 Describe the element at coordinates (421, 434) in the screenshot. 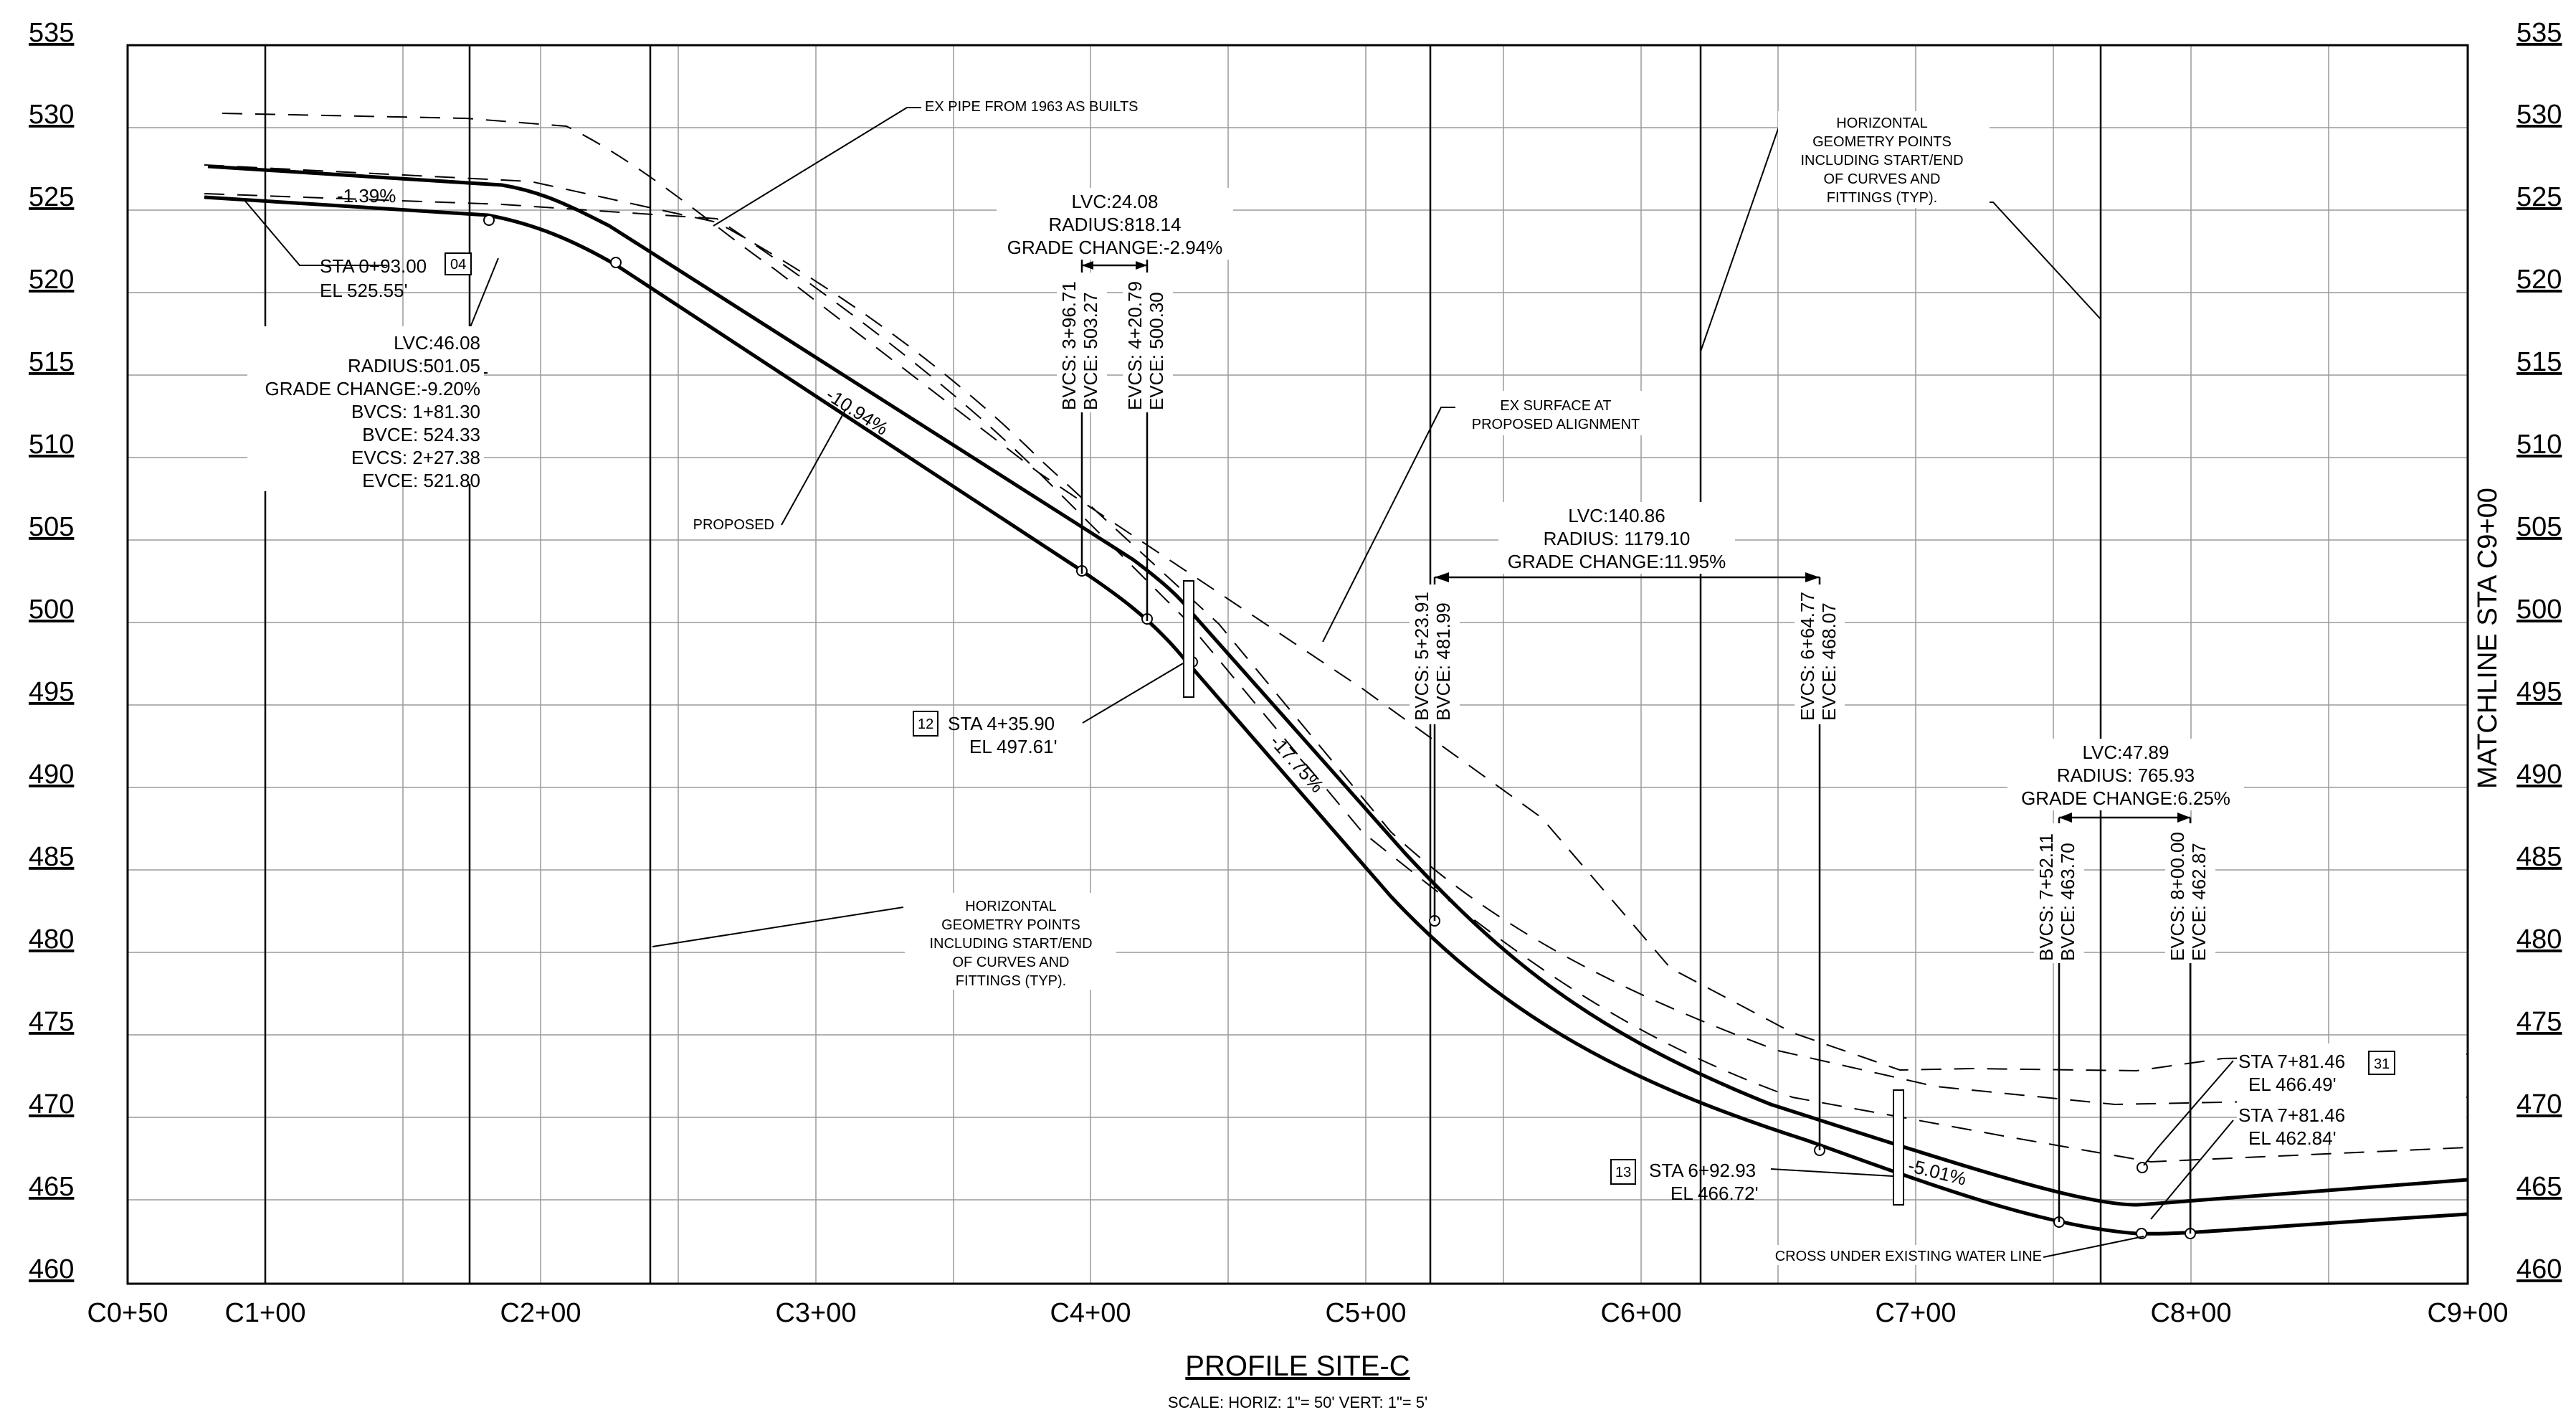

I see `vc1-line-5: BVCE: 524.33` at that location.